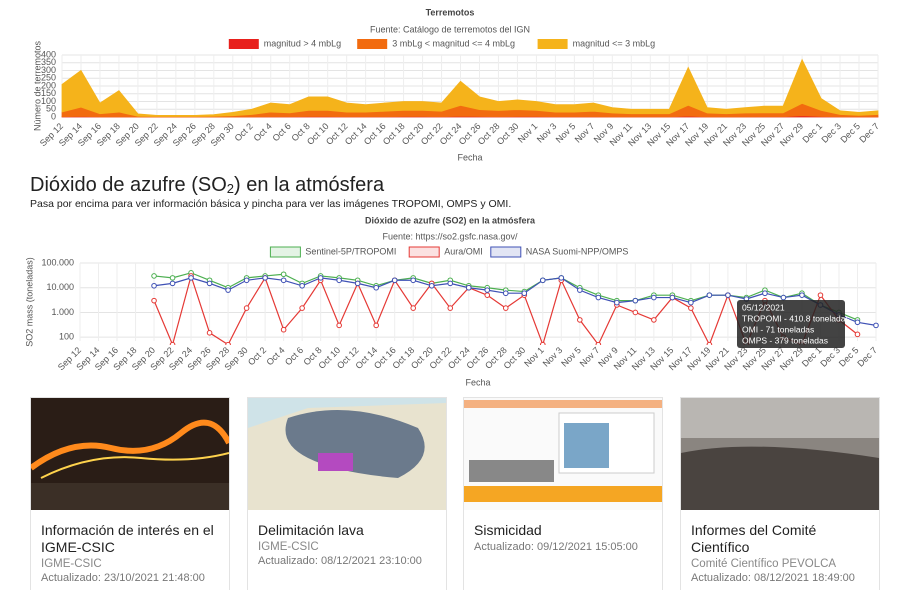 The width and height of the screenshot is (900, 590). Describe the element at coordinates (350, 251) in the screenshot. I see `legend-label: Sentinel-5P/TROPOMI` at that location.